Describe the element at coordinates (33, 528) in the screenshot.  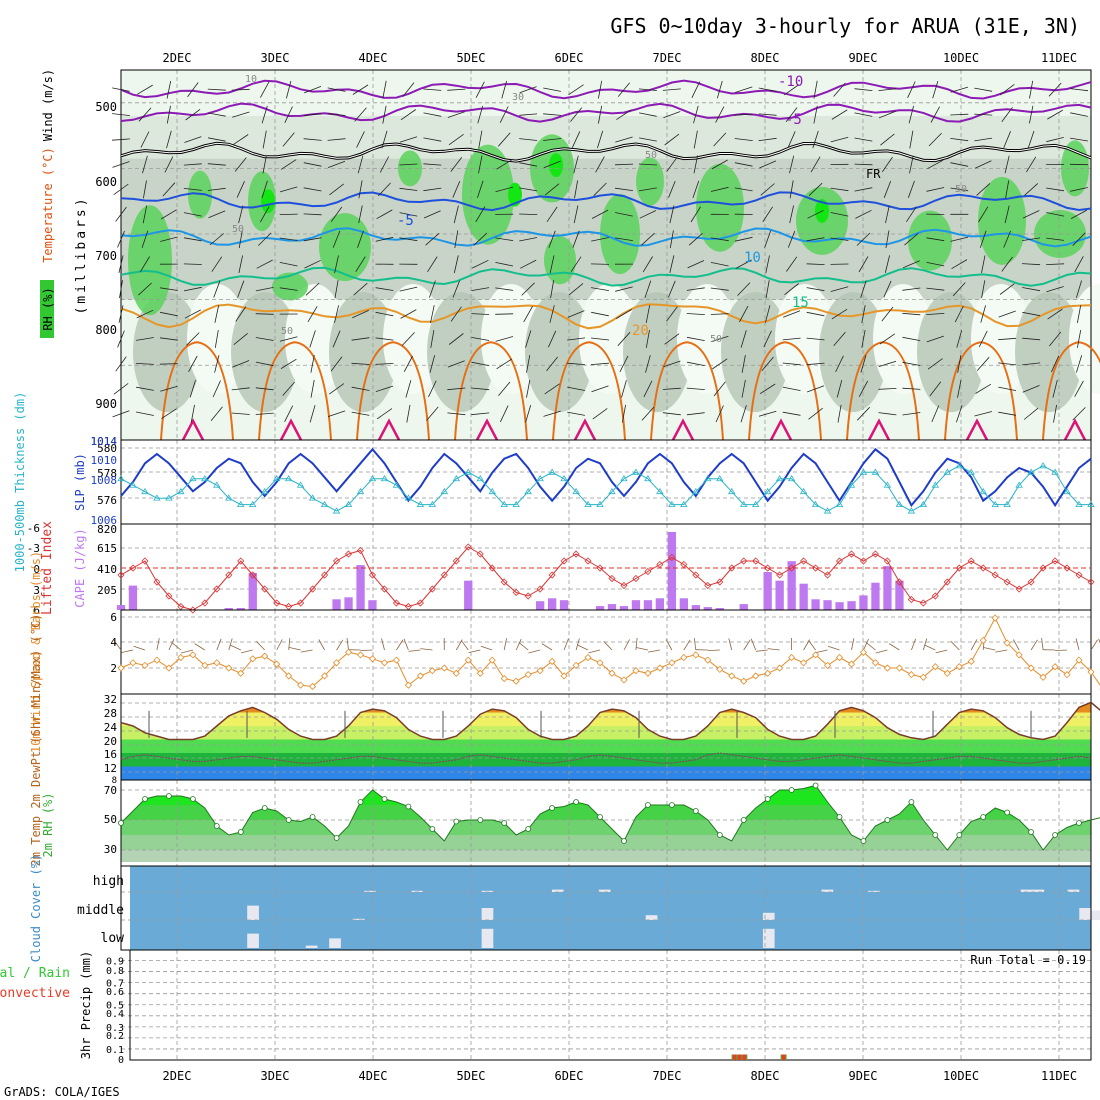
I see `li-tick-m6: -6` at that location.